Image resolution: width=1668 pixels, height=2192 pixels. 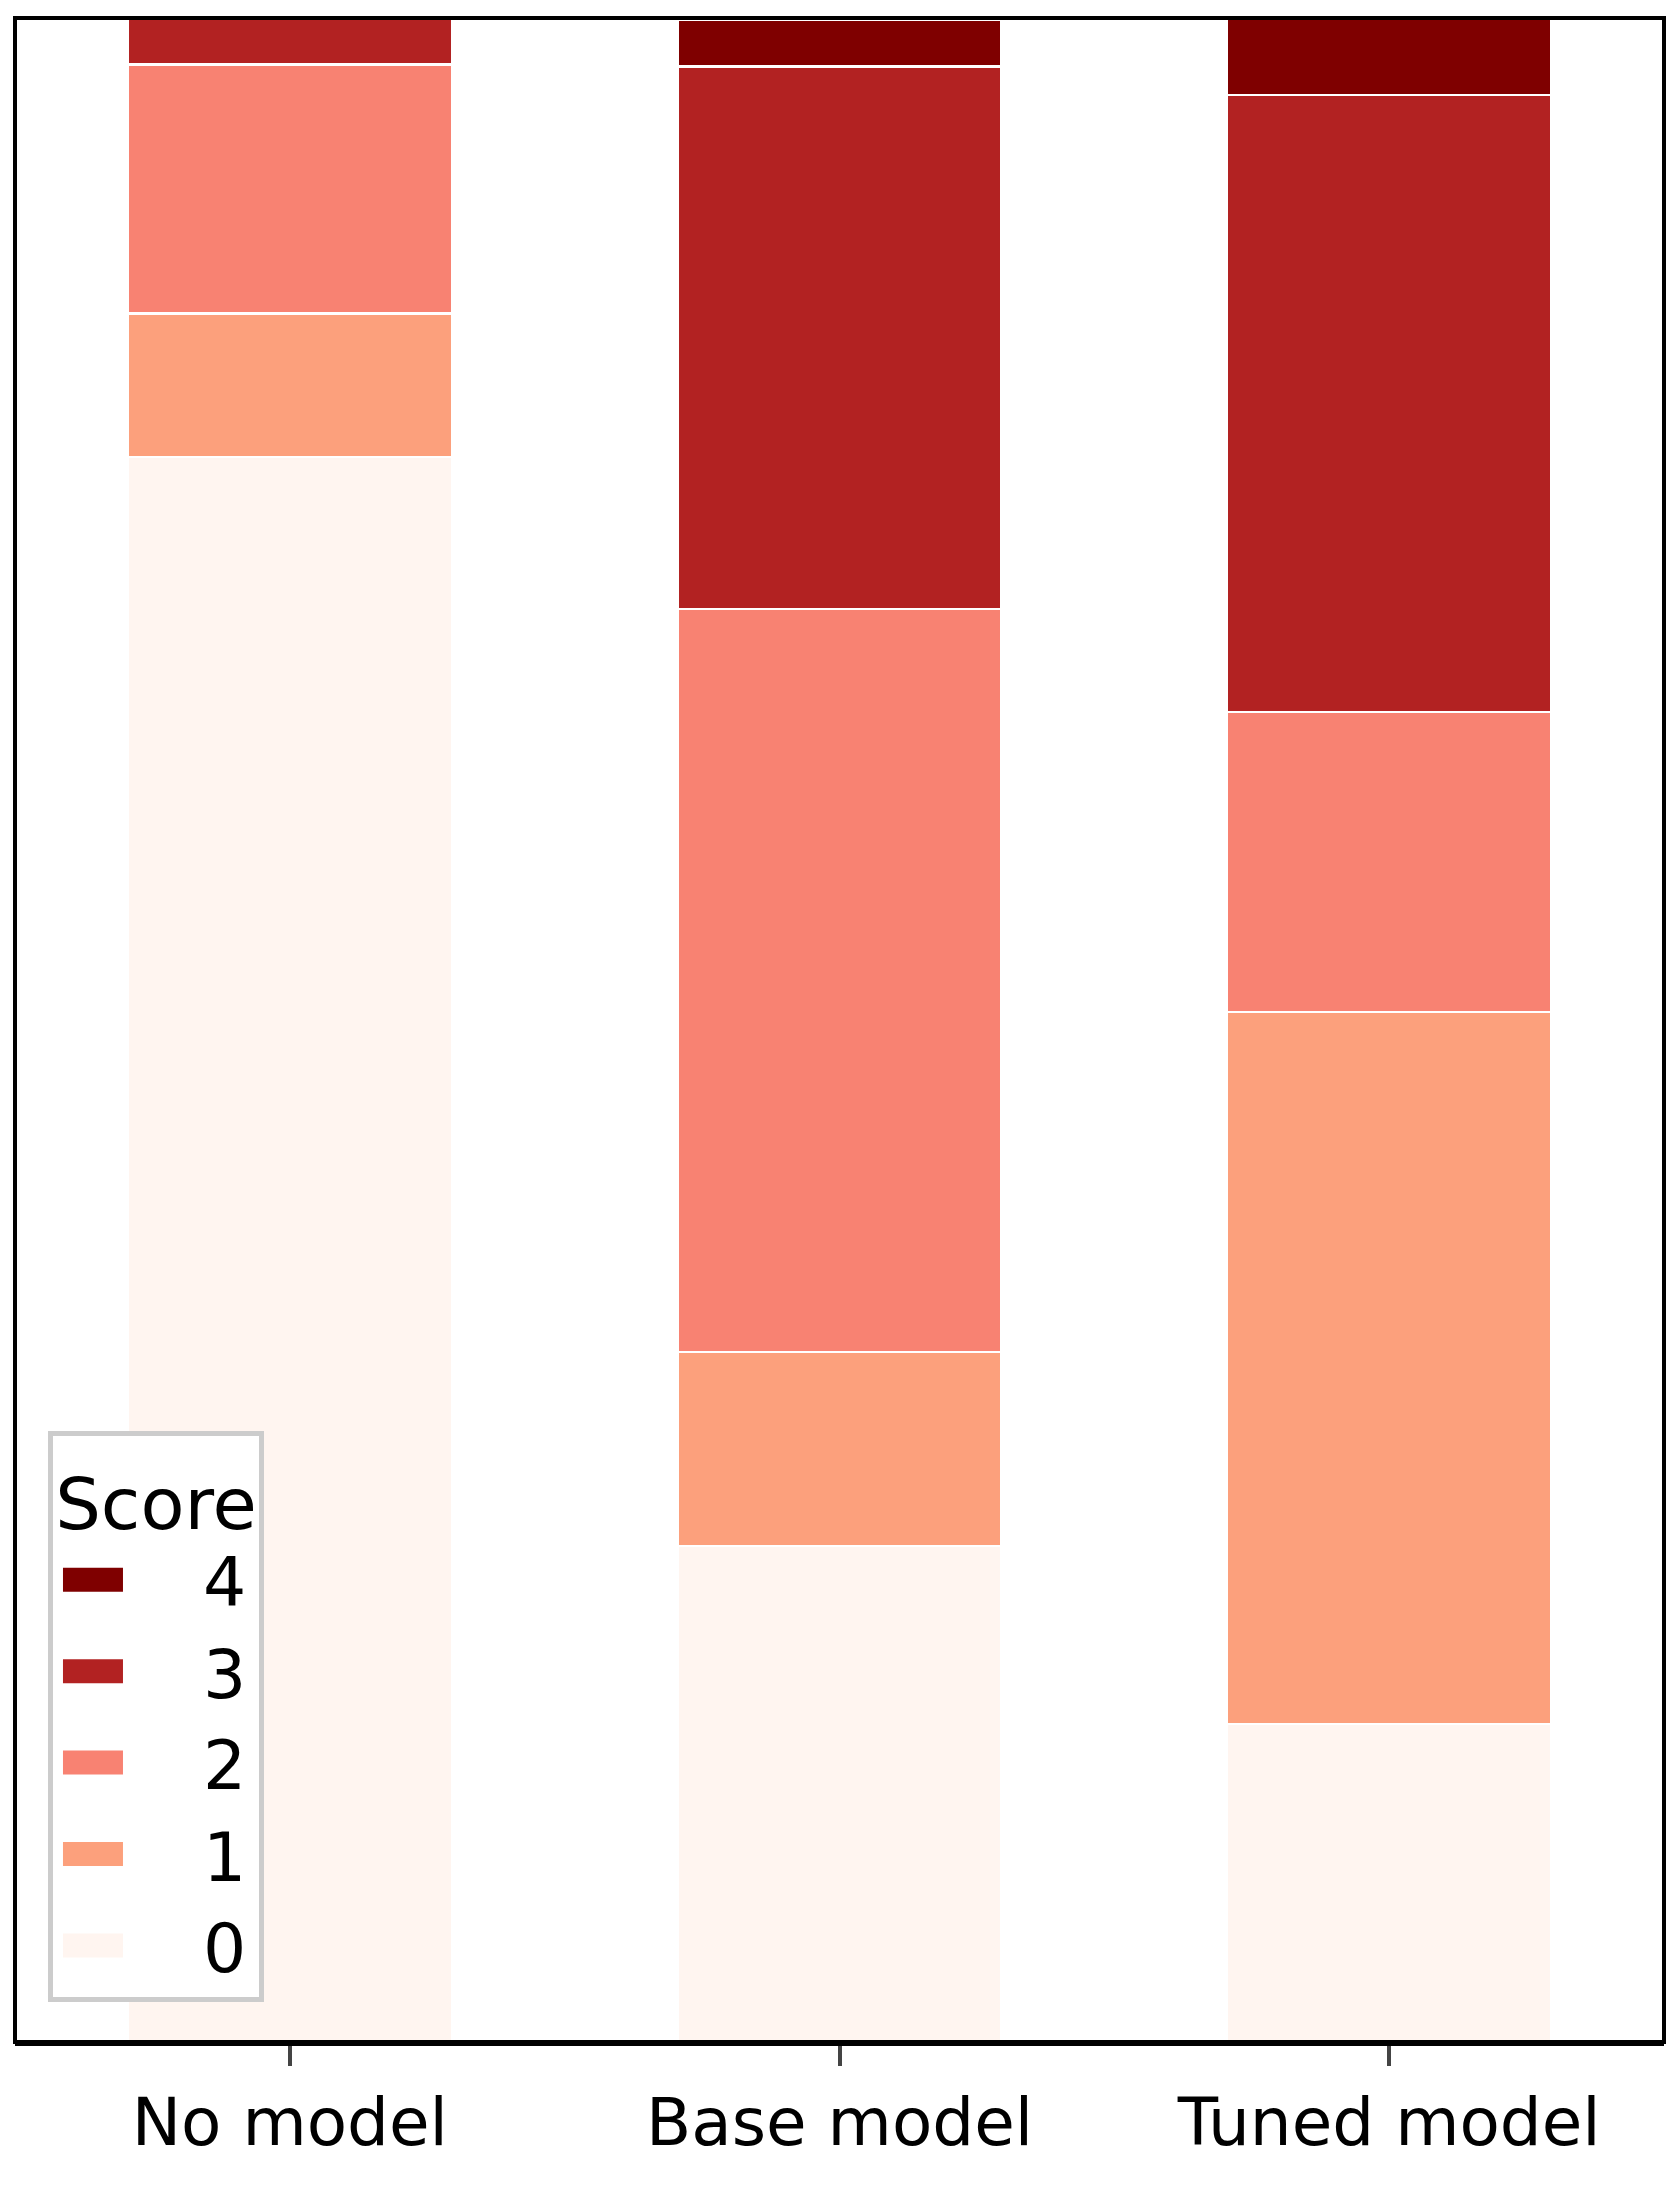 What do you see at coordinates (839, 2123) in the screenshot?
I see `x-tick-label: Base model` at bounding box center [839, 2123].